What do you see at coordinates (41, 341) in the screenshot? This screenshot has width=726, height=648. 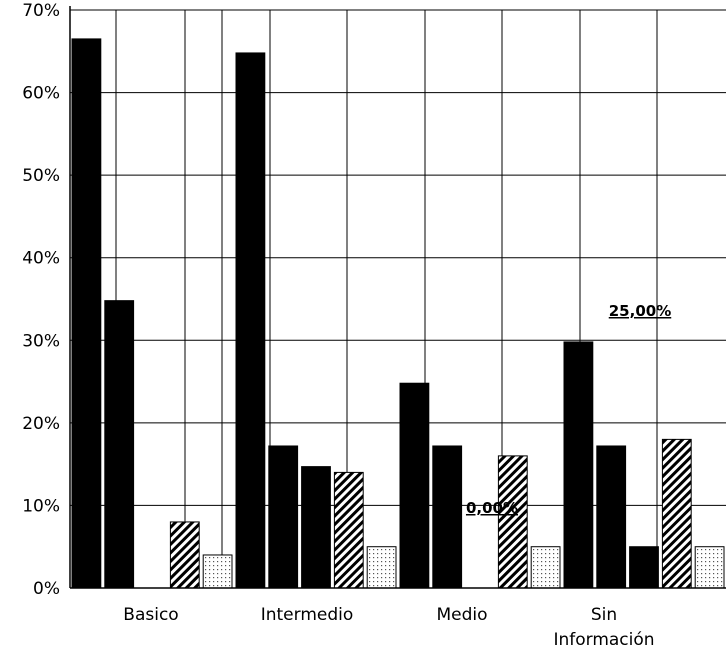 I see `y-tick-label: 30%` at bounding box center [41, 341].